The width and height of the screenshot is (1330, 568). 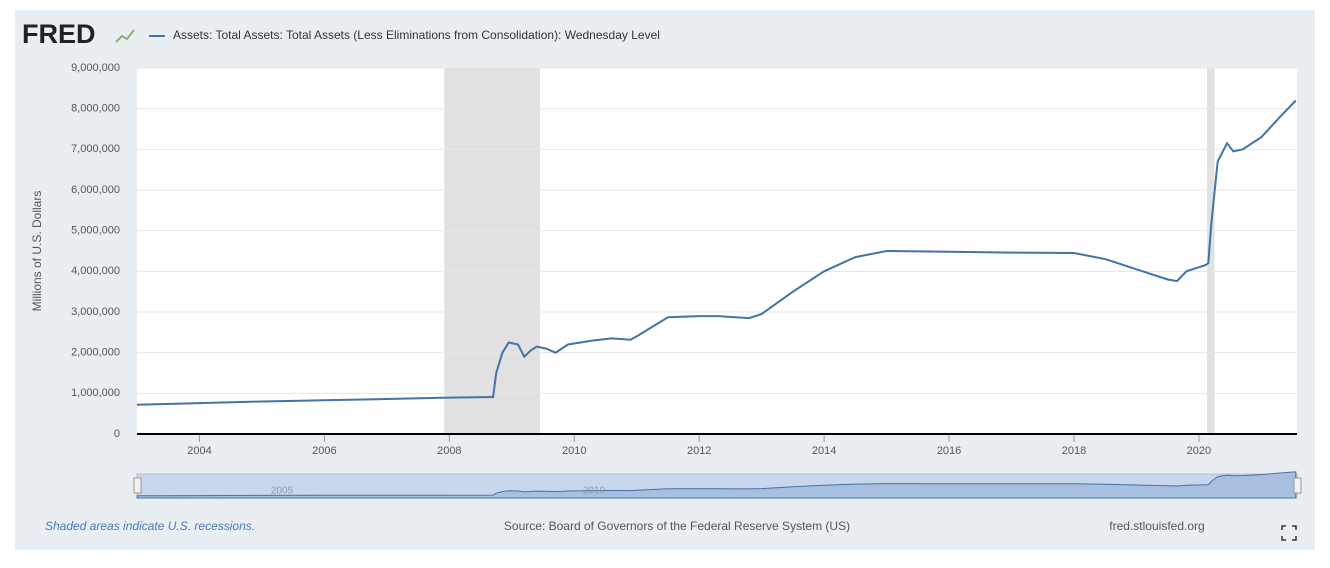 I want to click on y-axis-label: Millions of U.S. Dollars, so click(x=37, y=251).